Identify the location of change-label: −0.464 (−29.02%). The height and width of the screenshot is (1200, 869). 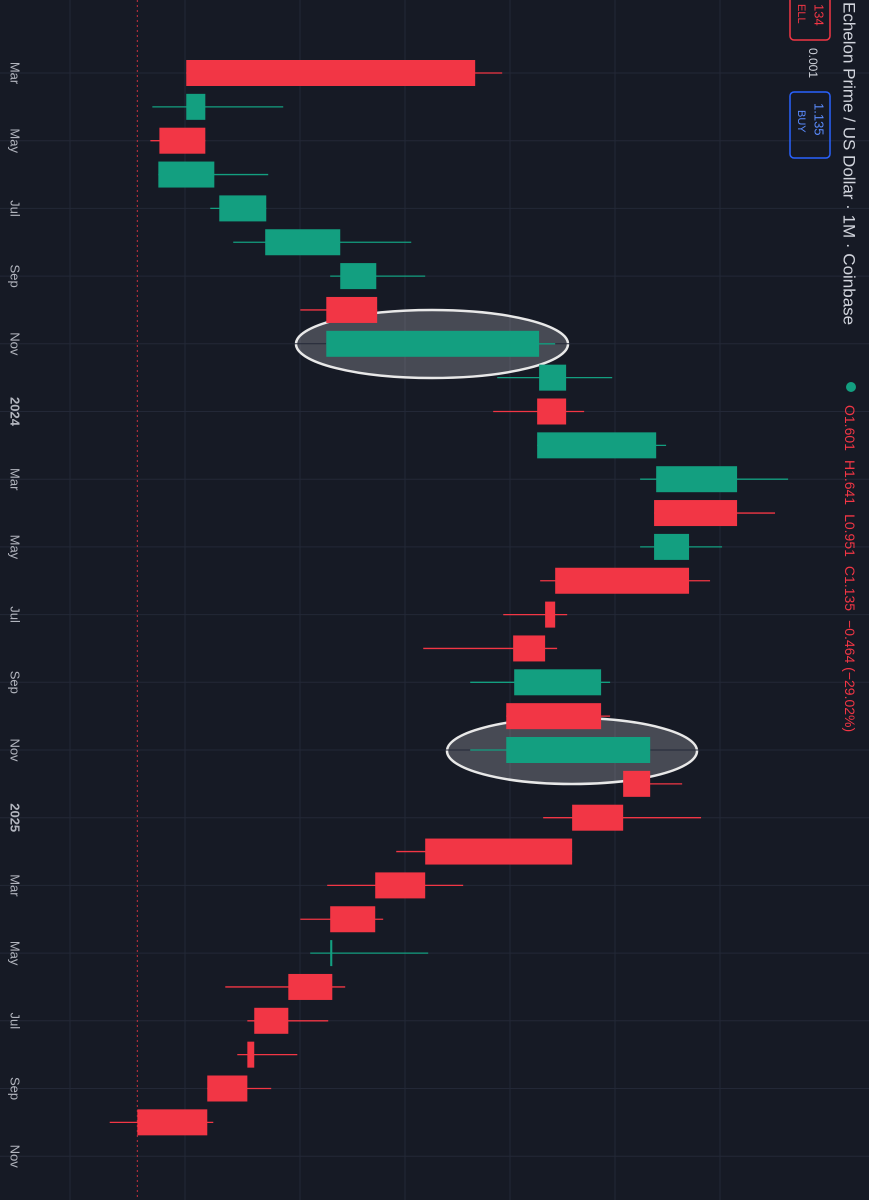
(850, 676).